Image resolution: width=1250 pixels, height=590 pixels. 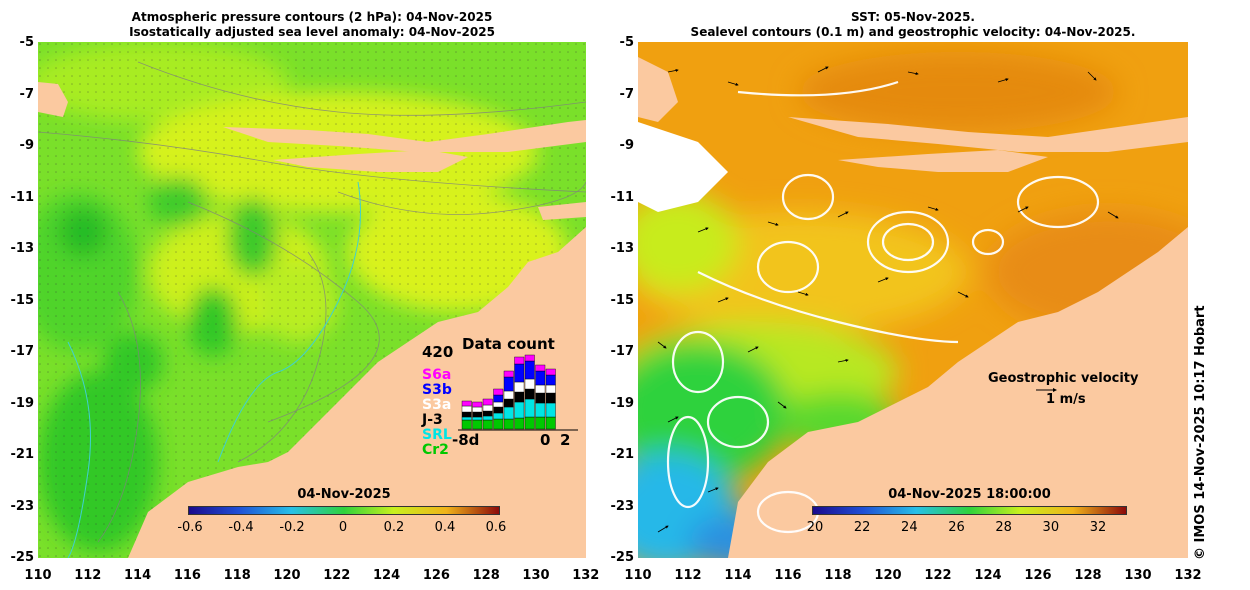 I want to click on imos-credit: © IMOS 14-Nov-2025 10:17 Hobart, so click(x=1200, y=432).